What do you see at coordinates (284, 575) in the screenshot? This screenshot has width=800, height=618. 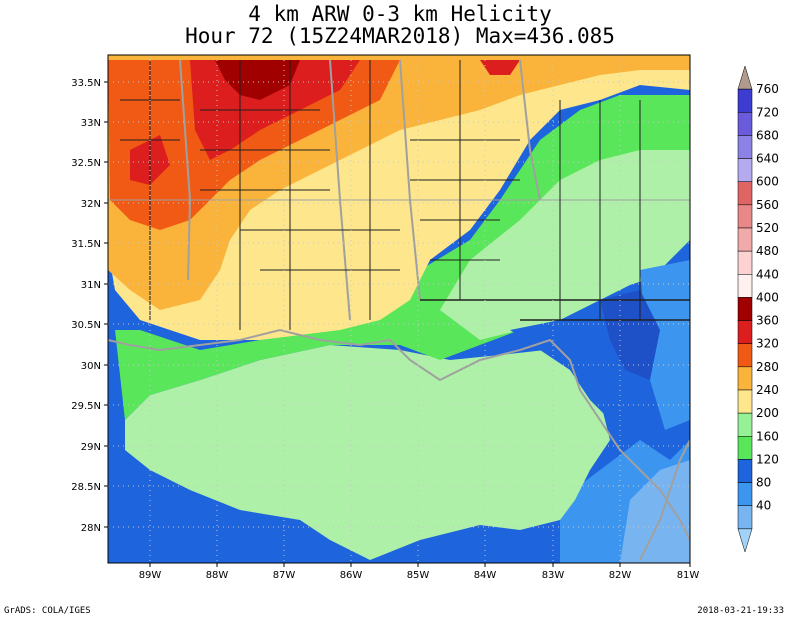 I see `lon-label: 87W` at bounding box center [284, 575].